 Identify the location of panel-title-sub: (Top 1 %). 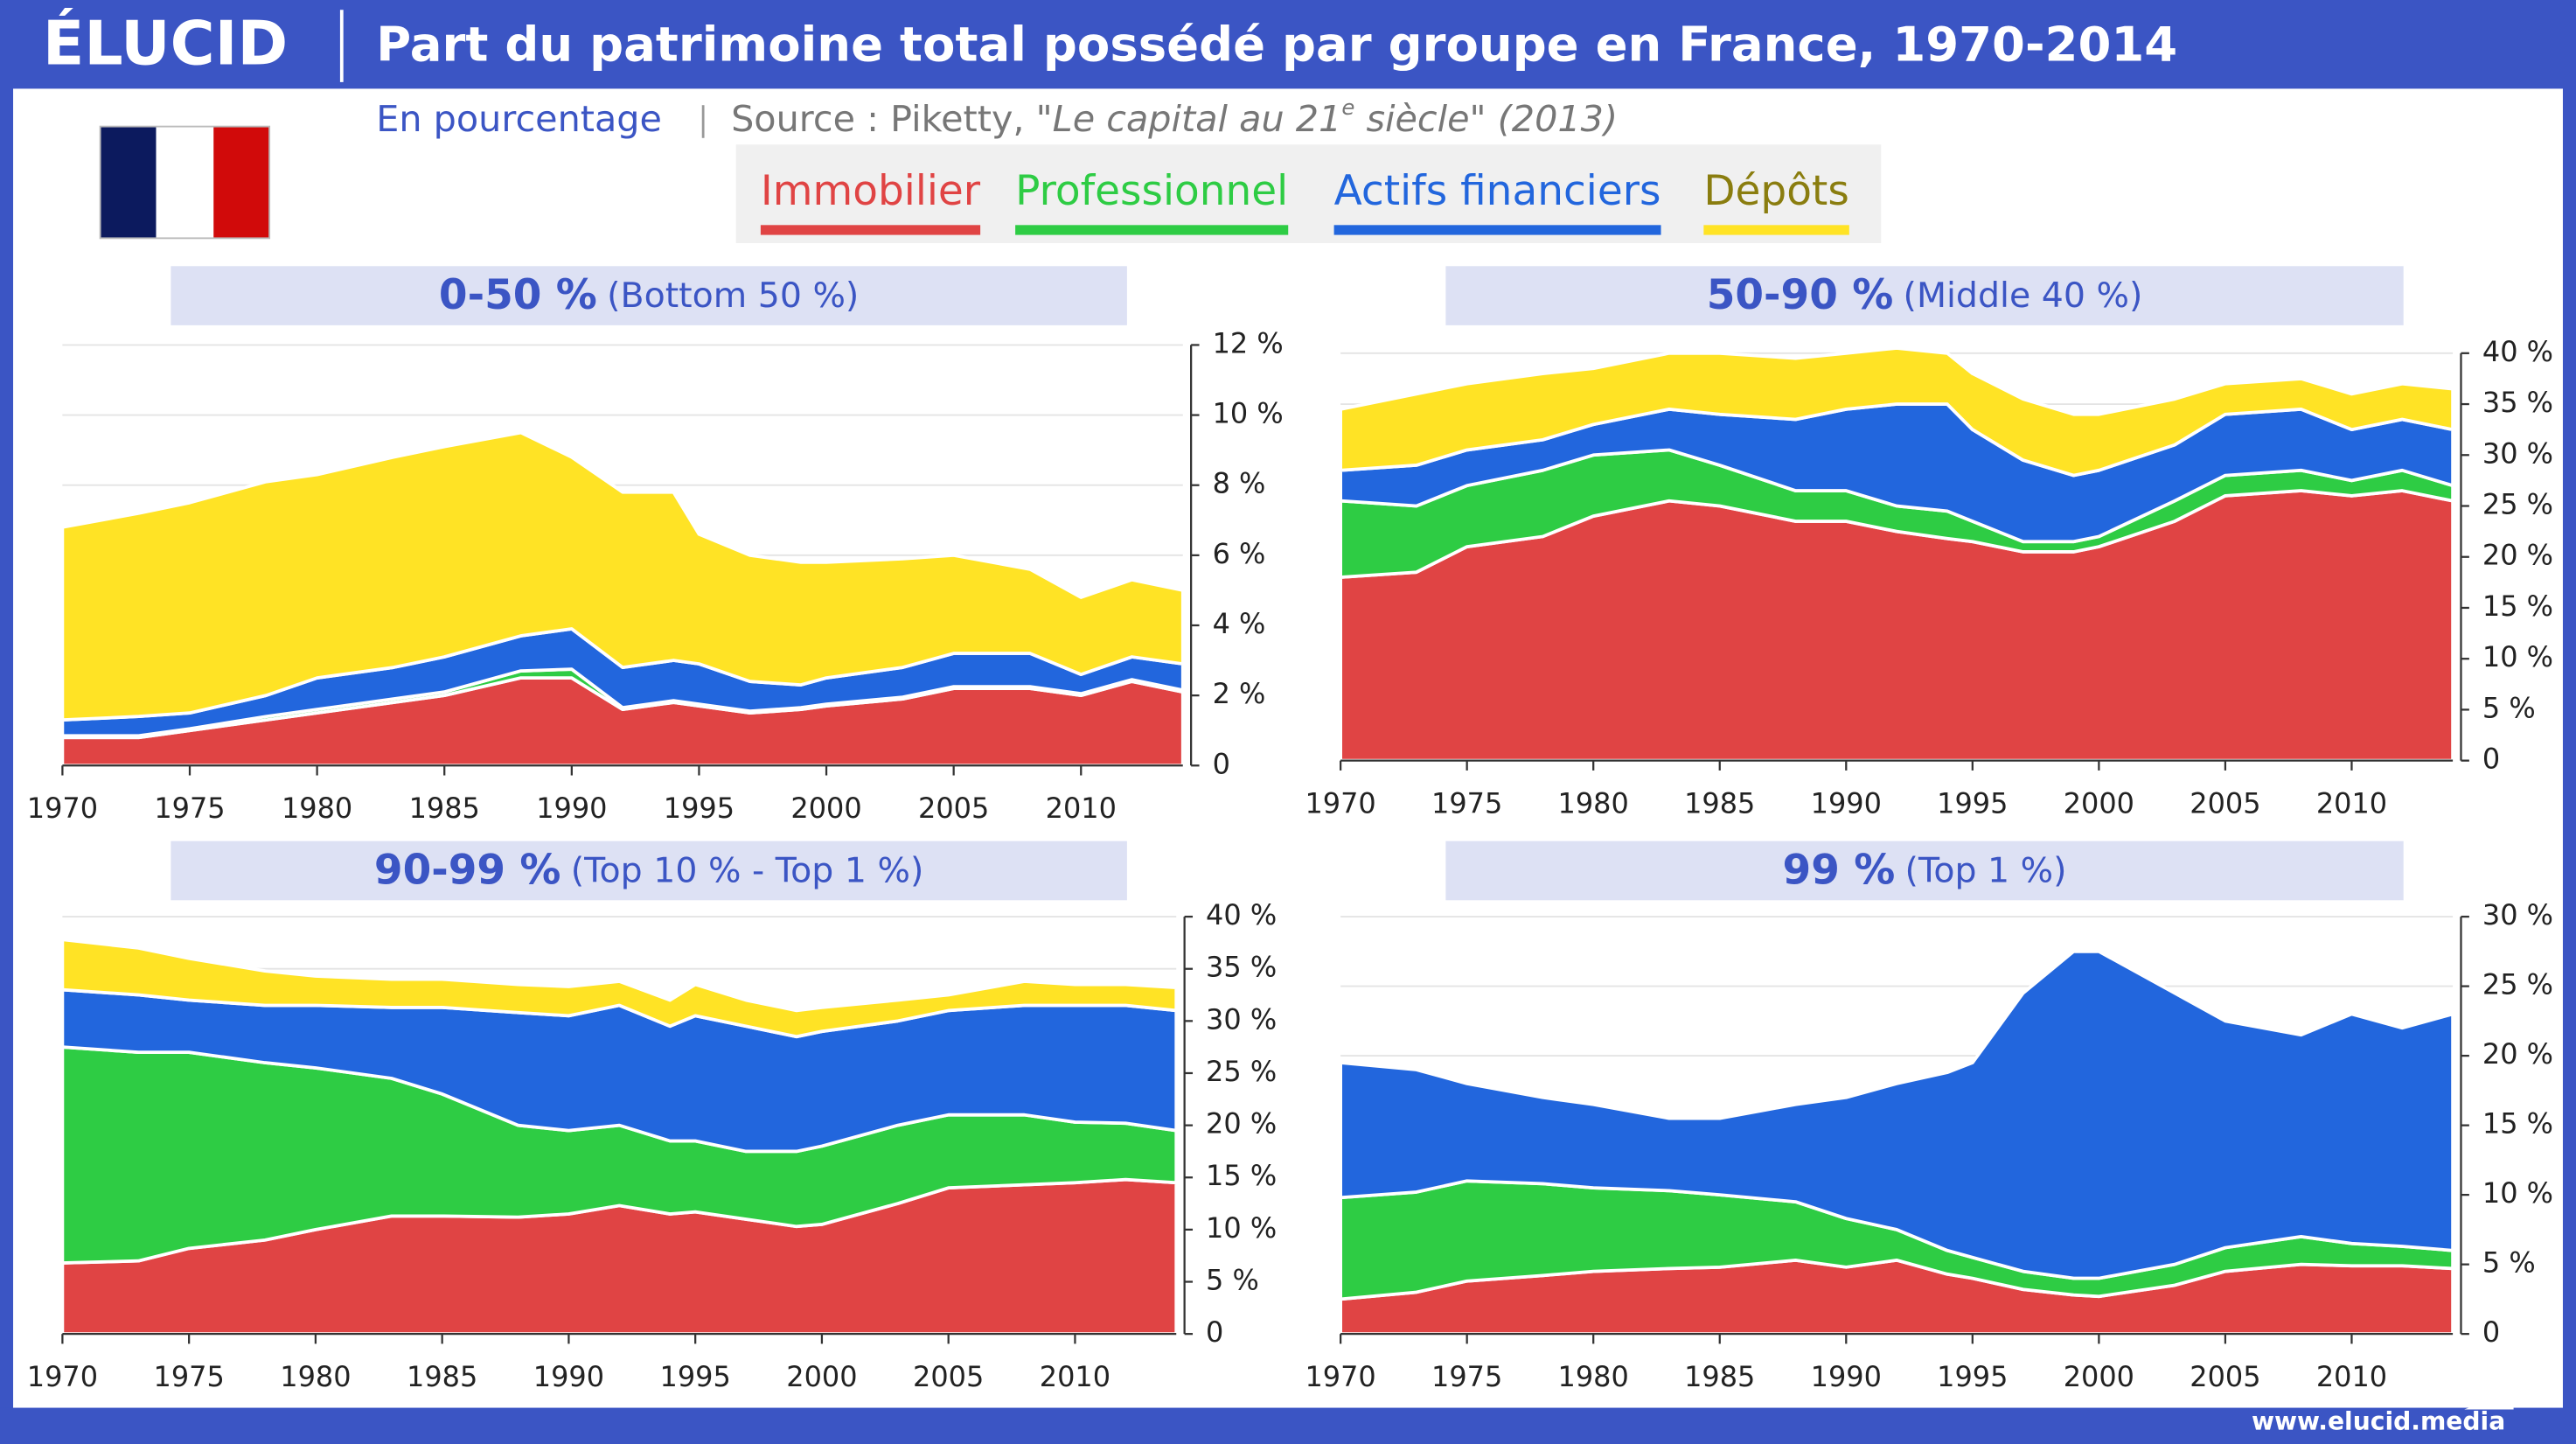
(1986, 870).